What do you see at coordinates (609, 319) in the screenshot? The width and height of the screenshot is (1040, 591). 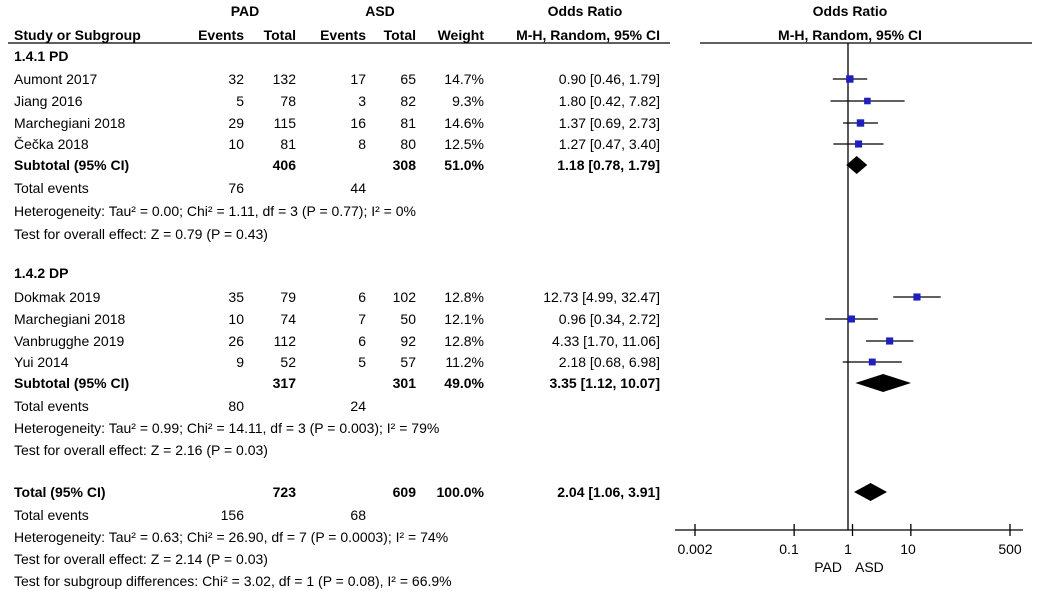 I see `ci-cell: 0.96 [0.34, 2.72]` at bounding box center [609, 319].